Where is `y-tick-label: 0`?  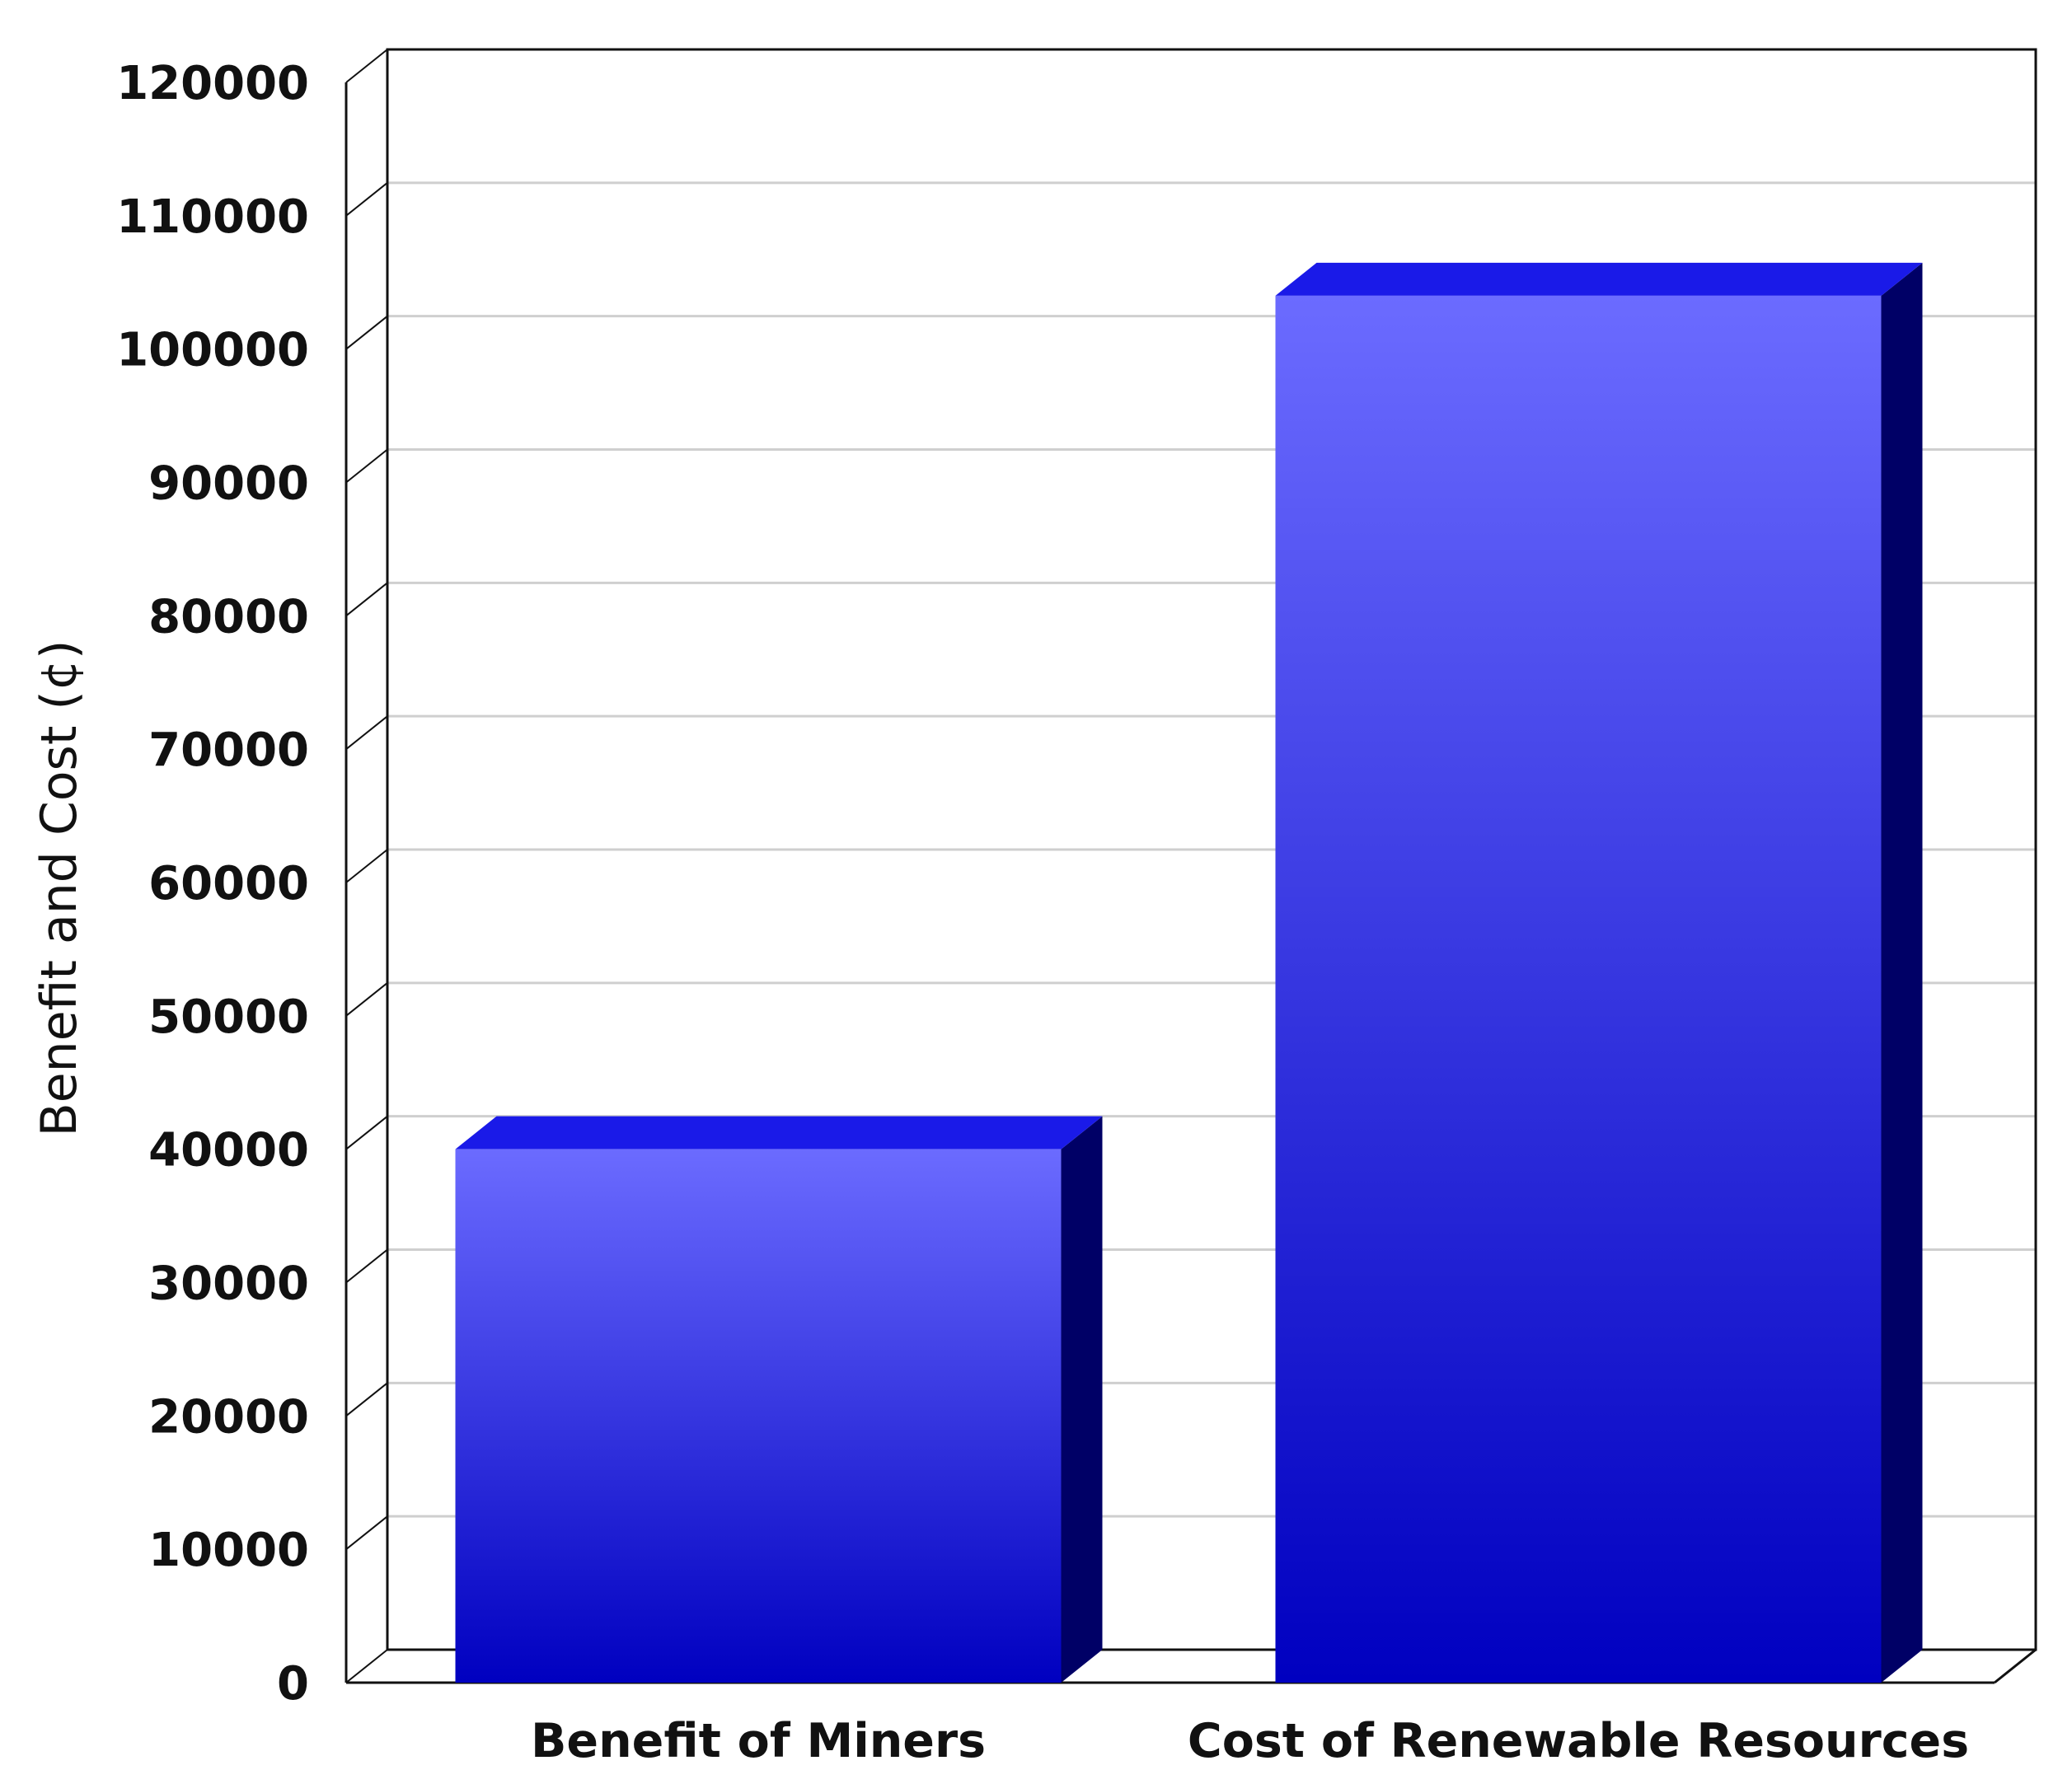 y-tick-label: 0 is located at coordinates (293, 1684).